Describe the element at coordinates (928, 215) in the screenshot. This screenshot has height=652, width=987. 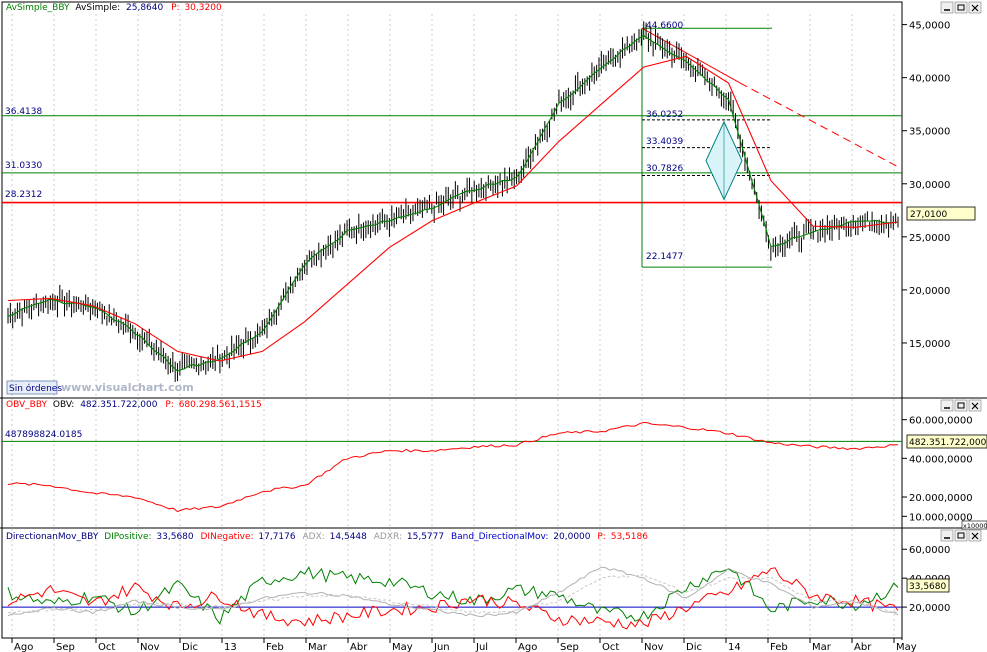
I see `last-price-value: 27,0100` at that location.